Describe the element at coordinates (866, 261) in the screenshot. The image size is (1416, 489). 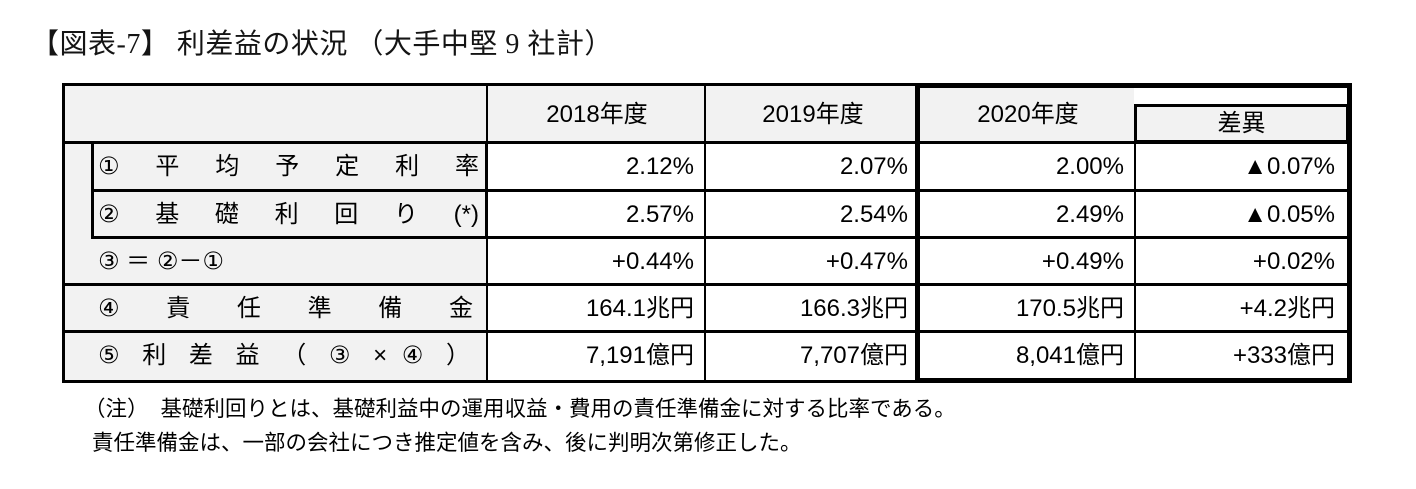
I see `cell-spread-2019: +0.47%` at that location.